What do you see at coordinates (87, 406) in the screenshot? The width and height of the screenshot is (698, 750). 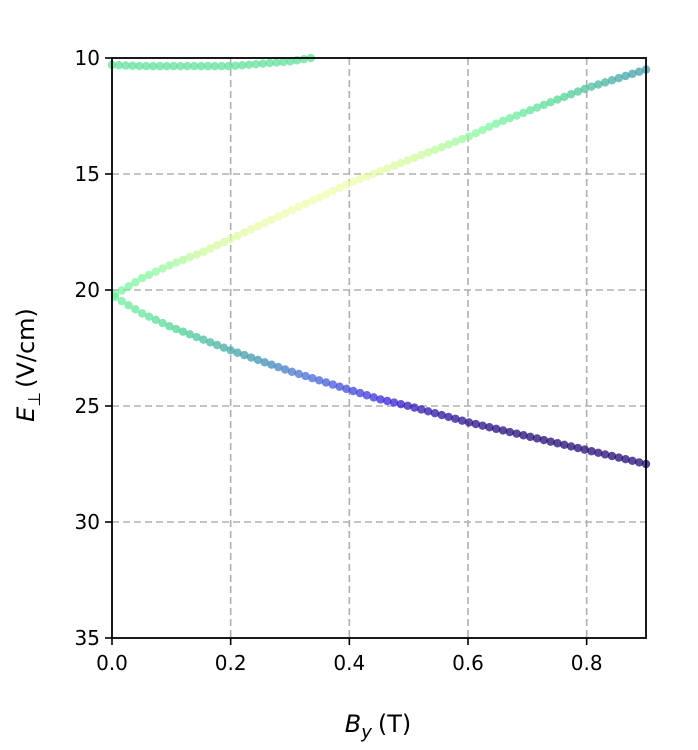 I see `y-tick-label: 25` at bounding box center [87, 406].